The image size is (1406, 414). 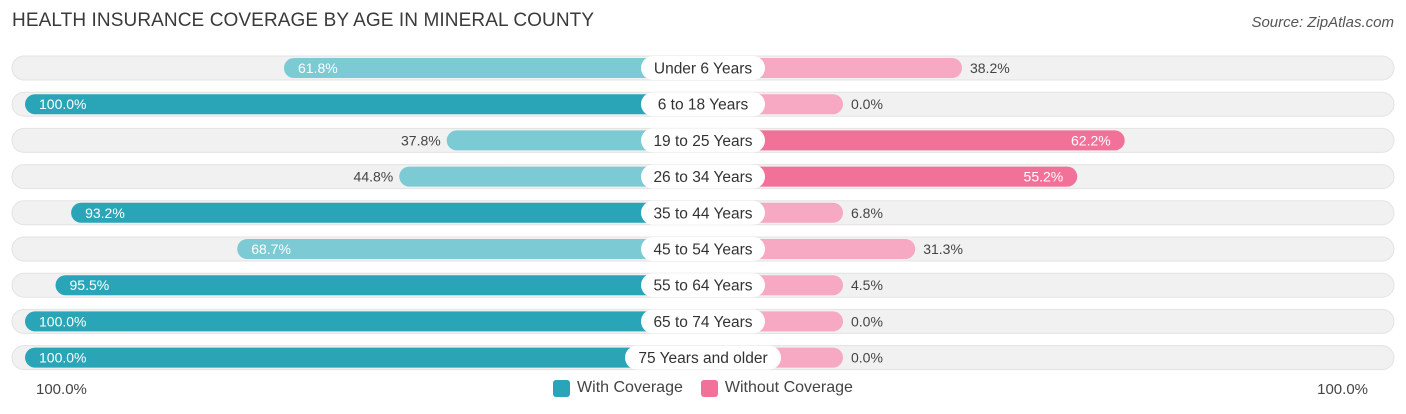 I want to click on legend-item-with-coverage: With Coverage, so click(x=618, y=388).